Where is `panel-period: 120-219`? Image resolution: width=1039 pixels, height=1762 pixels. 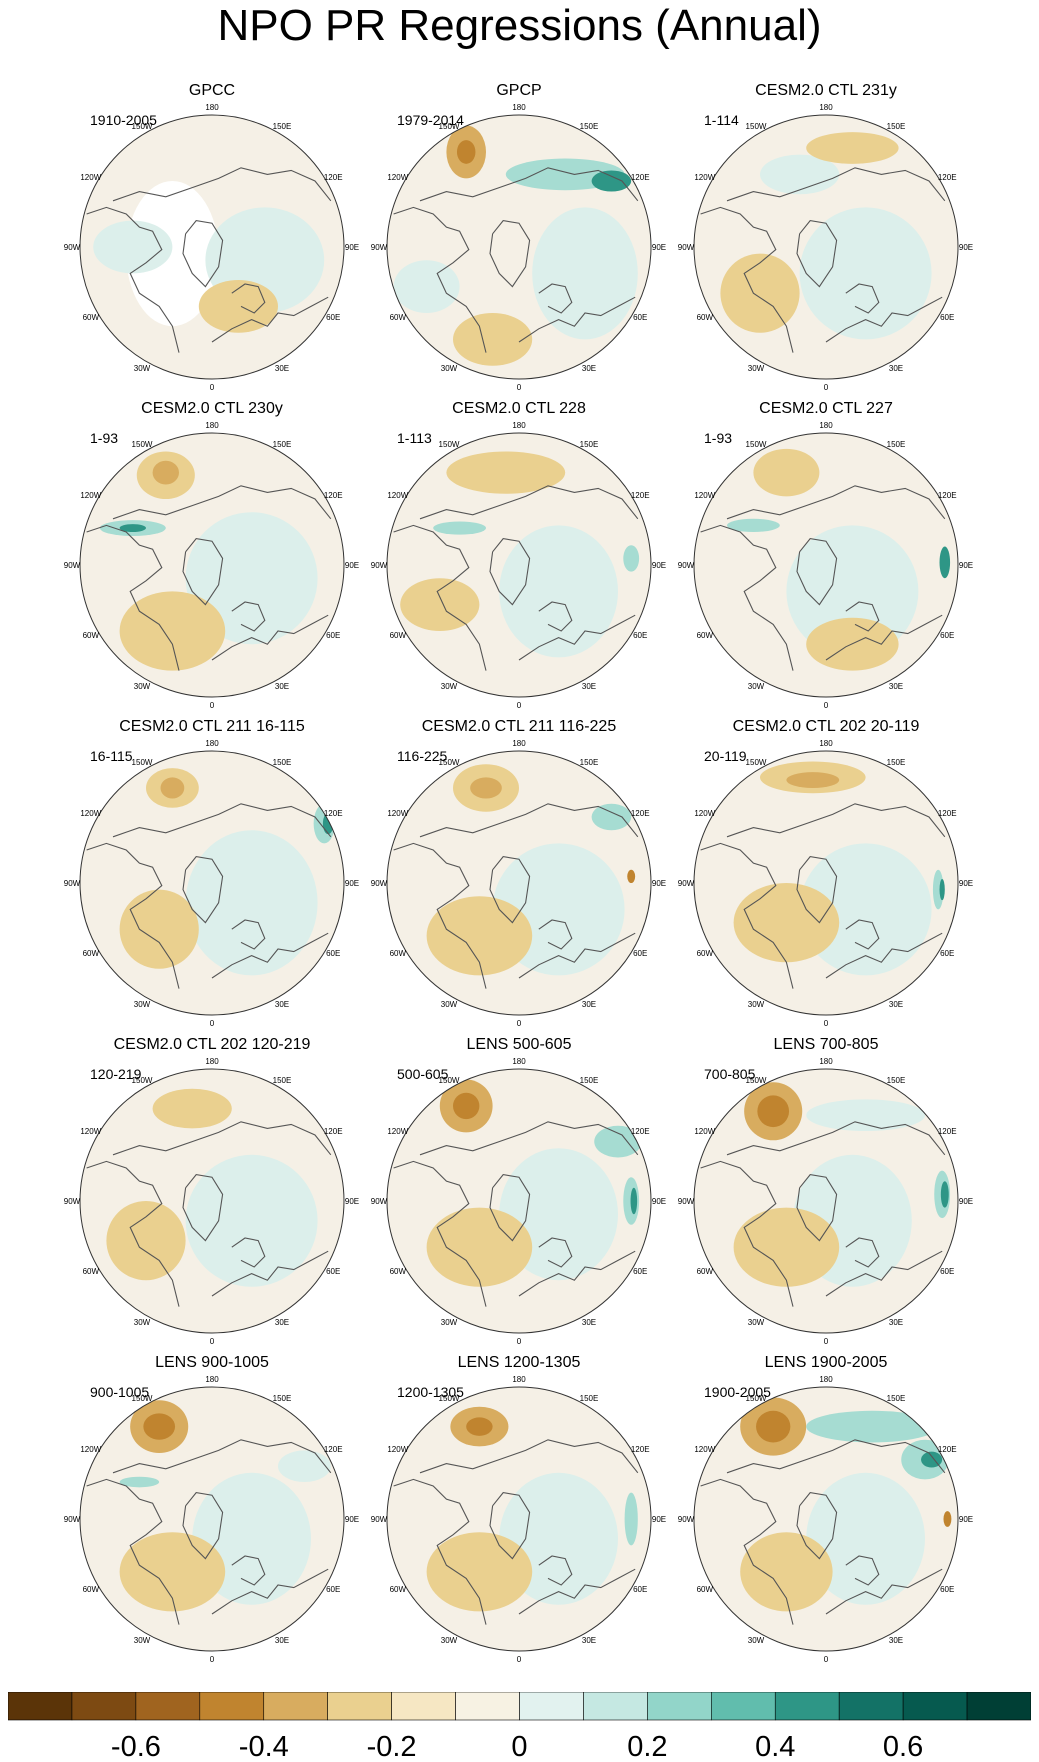
panel-period: 120-219 is located at coordinates (116, 1074).